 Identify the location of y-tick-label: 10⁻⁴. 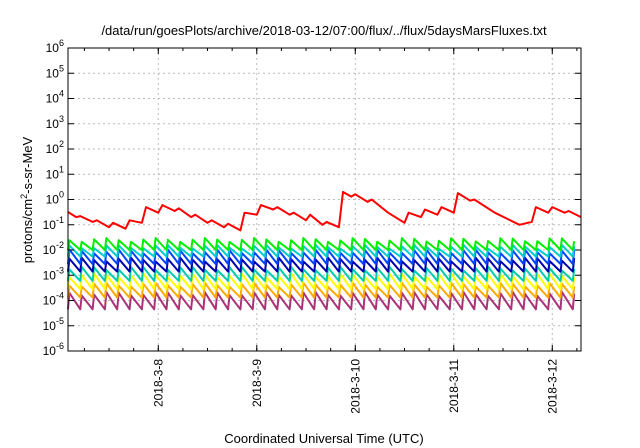
(53, 299).